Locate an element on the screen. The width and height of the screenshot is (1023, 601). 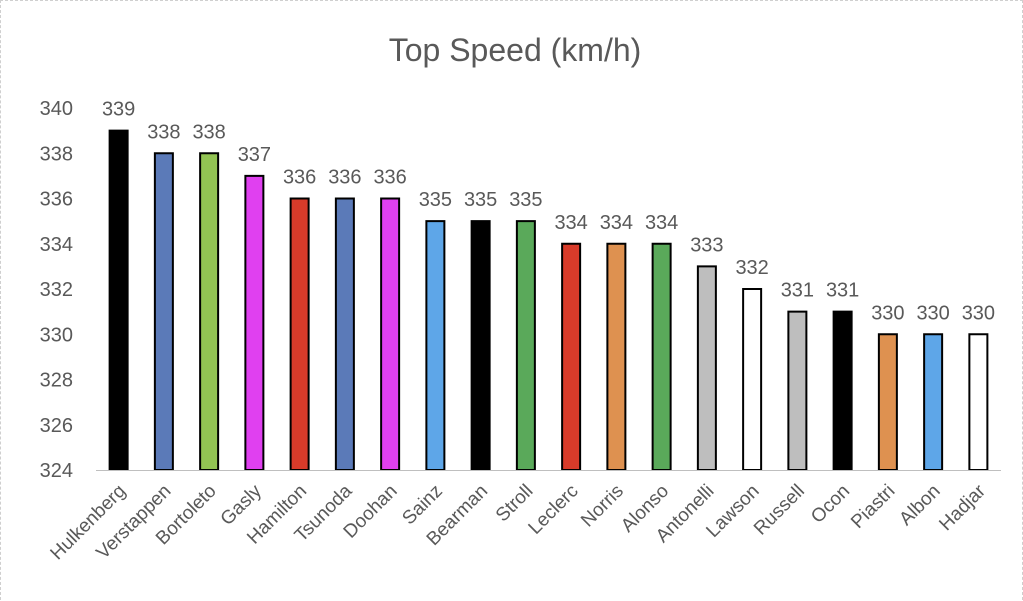
data-label-hamilton: 336 is located at coordinates (299, 178).